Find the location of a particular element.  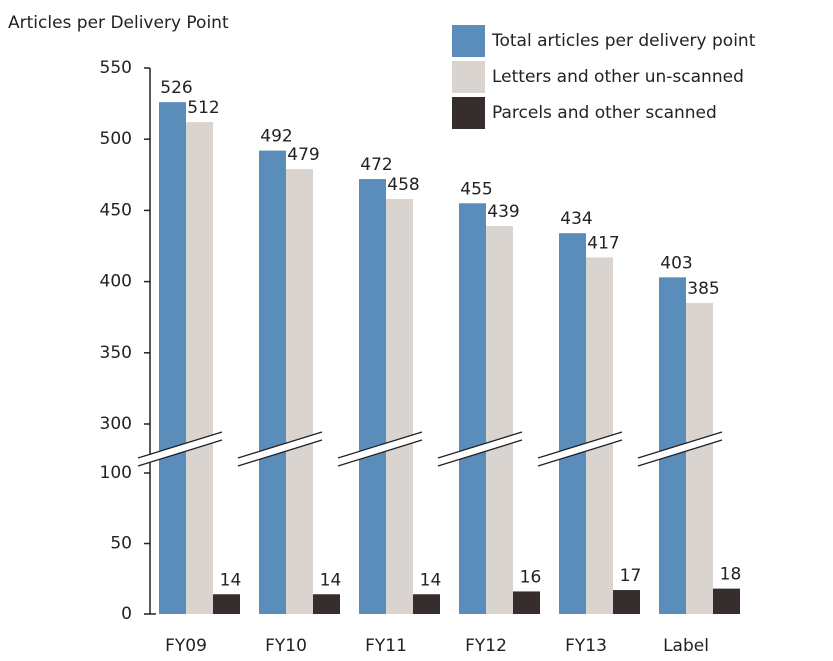

x-tick-label: FY13 is located at coordinates (586, 646).